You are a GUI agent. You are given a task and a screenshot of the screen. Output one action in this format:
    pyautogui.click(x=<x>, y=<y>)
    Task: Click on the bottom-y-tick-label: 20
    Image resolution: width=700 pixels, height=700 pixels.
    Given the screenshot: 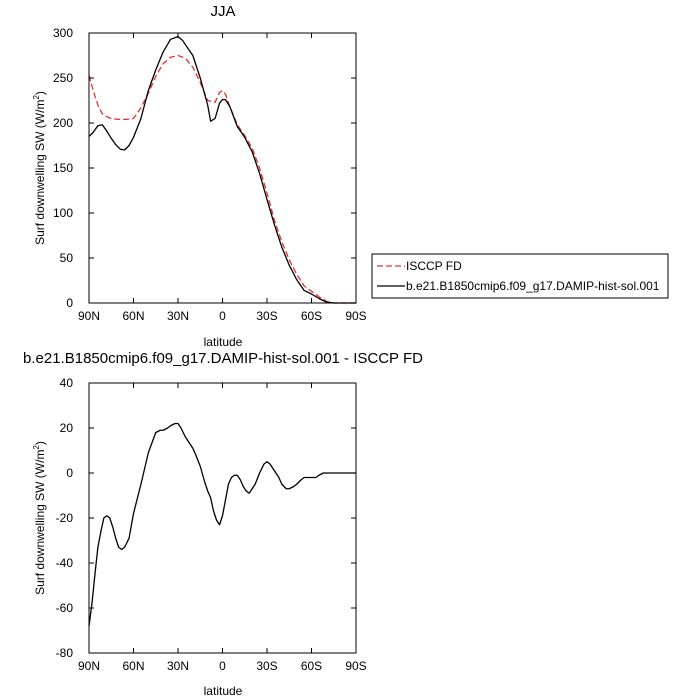 What is the action you would take?
    pyautogui.click(x=67, y=428)
    